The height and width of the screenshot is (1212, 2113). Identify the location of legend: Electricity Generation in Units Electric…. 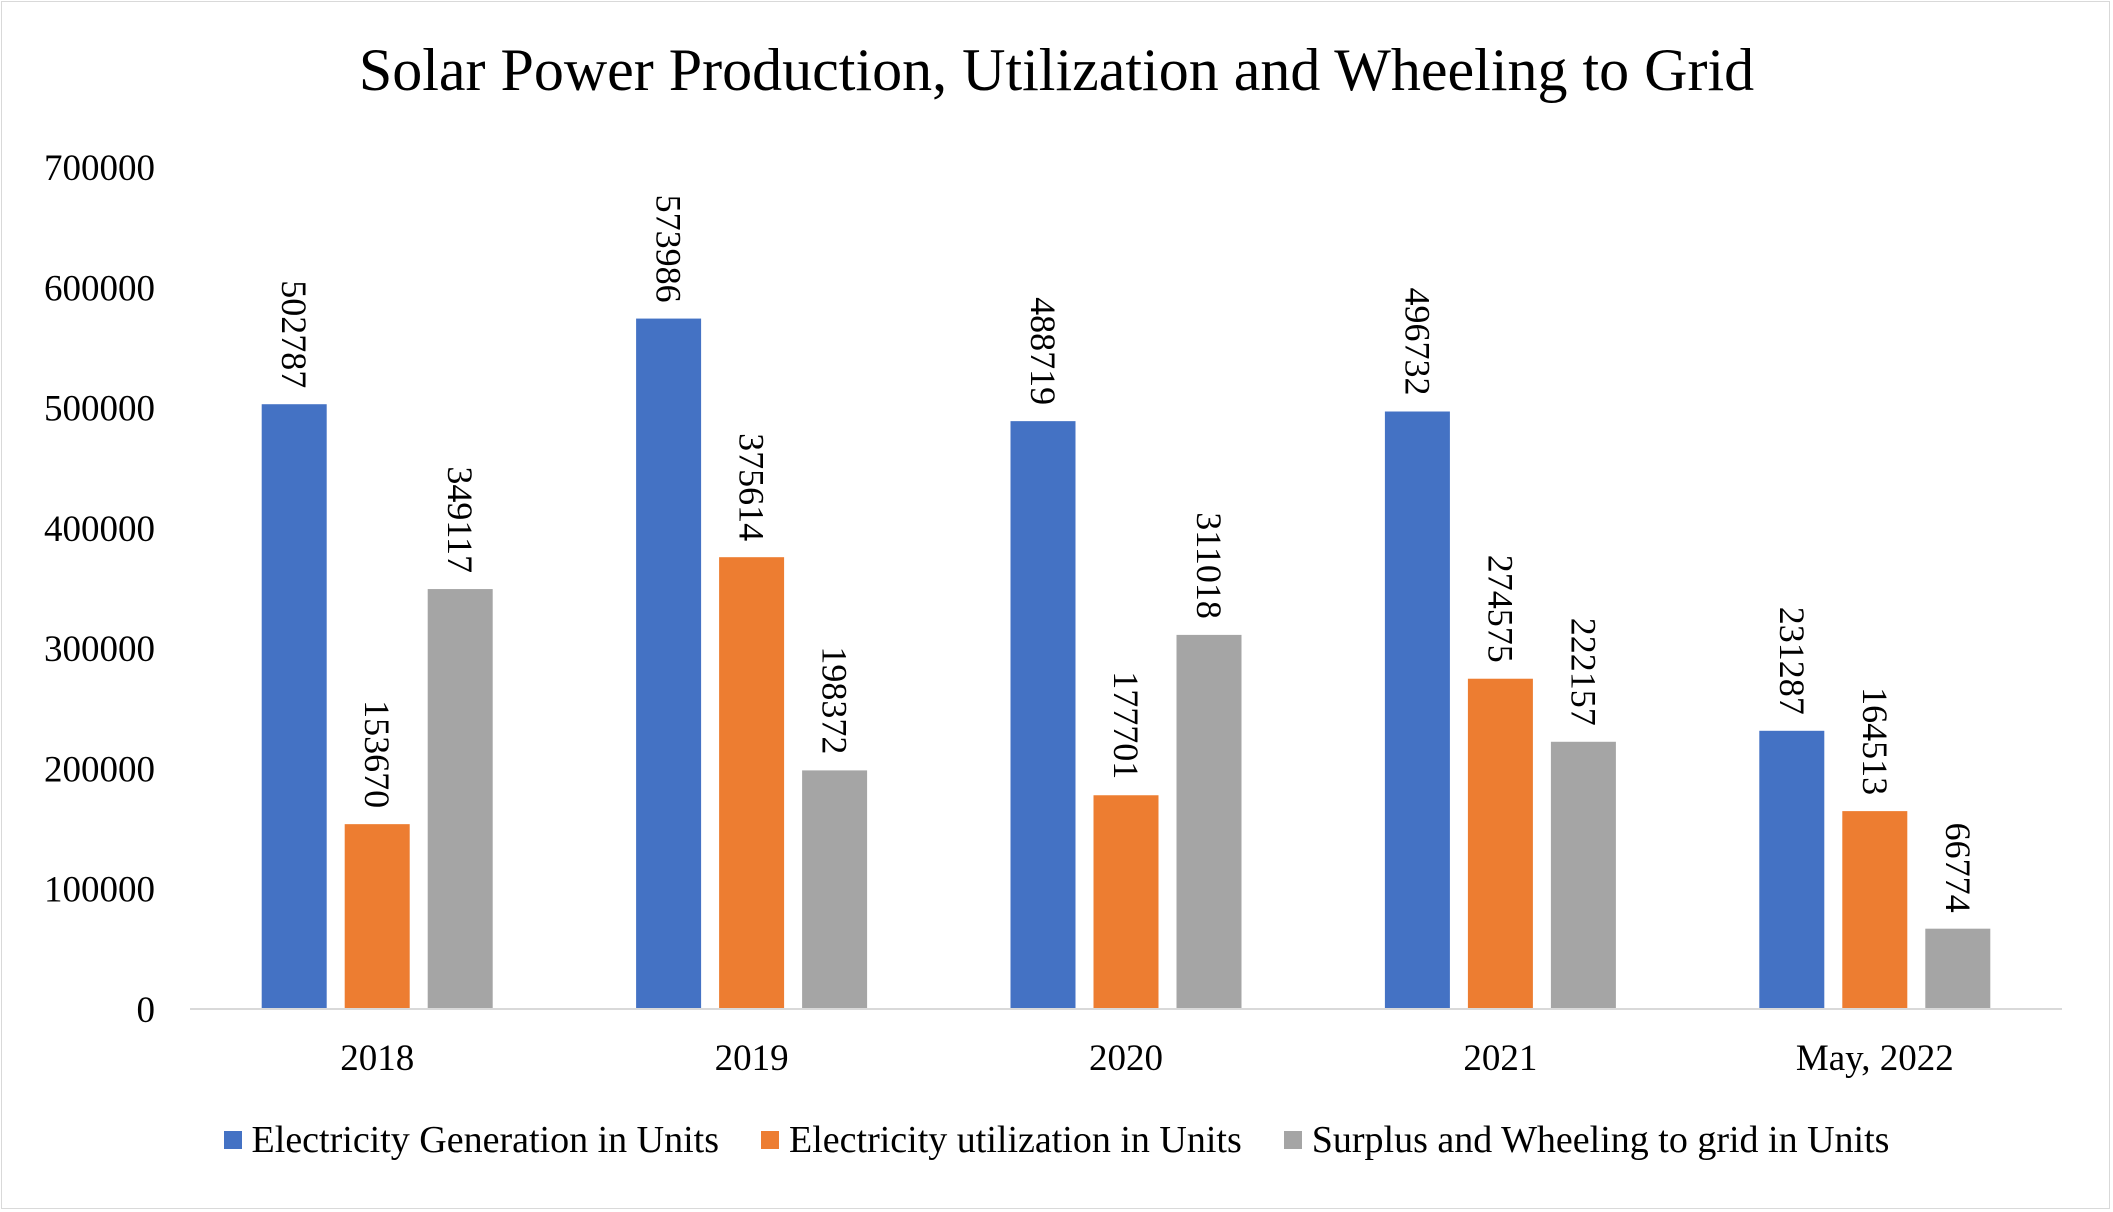
(1056, 1140).